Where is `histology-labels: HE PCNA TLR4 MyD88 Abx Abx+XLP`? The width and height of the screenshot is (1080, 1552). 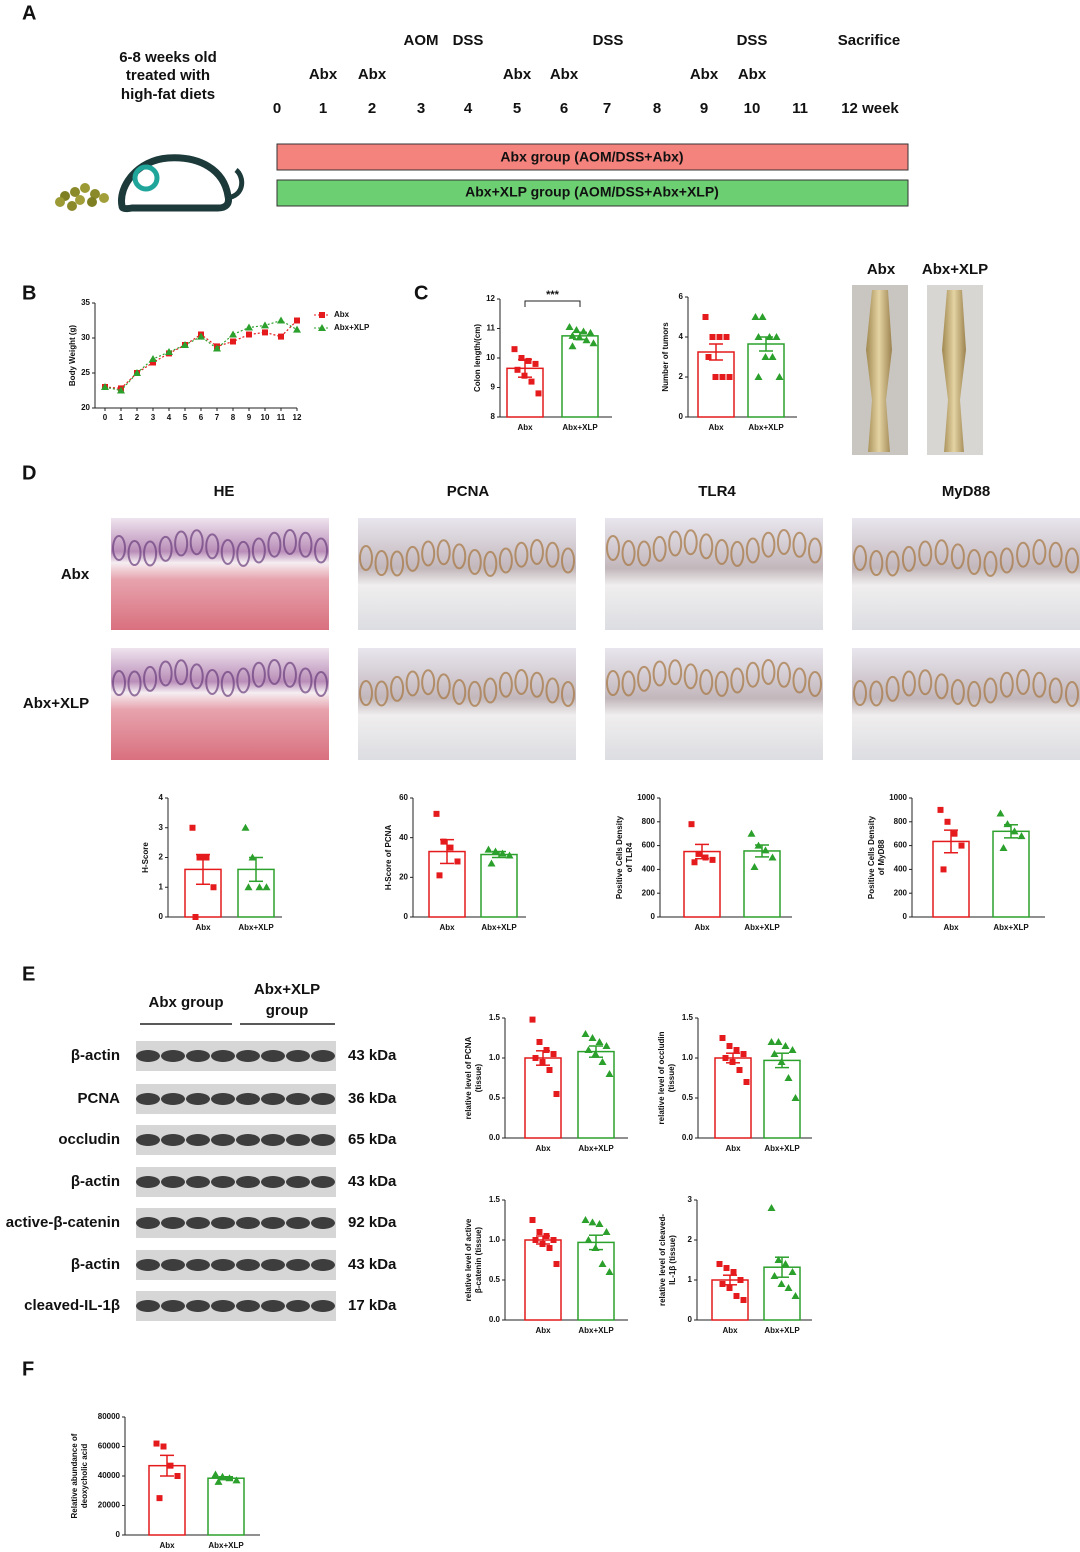
histology-labels: HE PCNA TLR4 MyD88 Abx Abx+XLP is located at coordinates (506, 597).